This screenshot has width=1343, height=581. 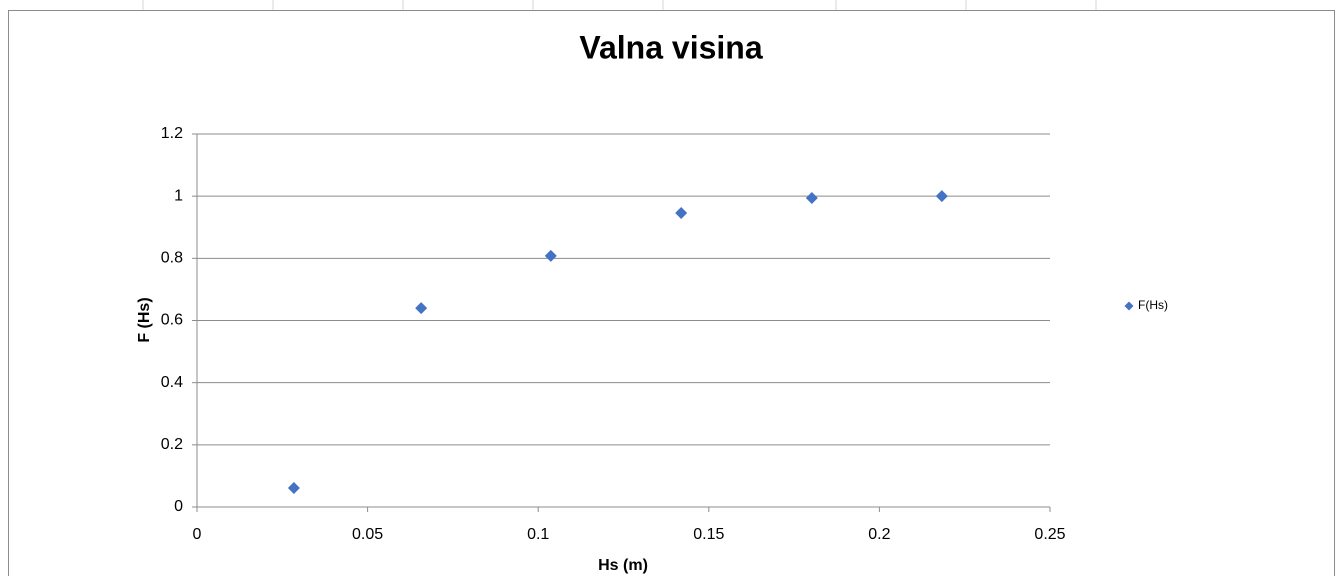 I want to click on sheet-cells, so click(x=619, y=5).